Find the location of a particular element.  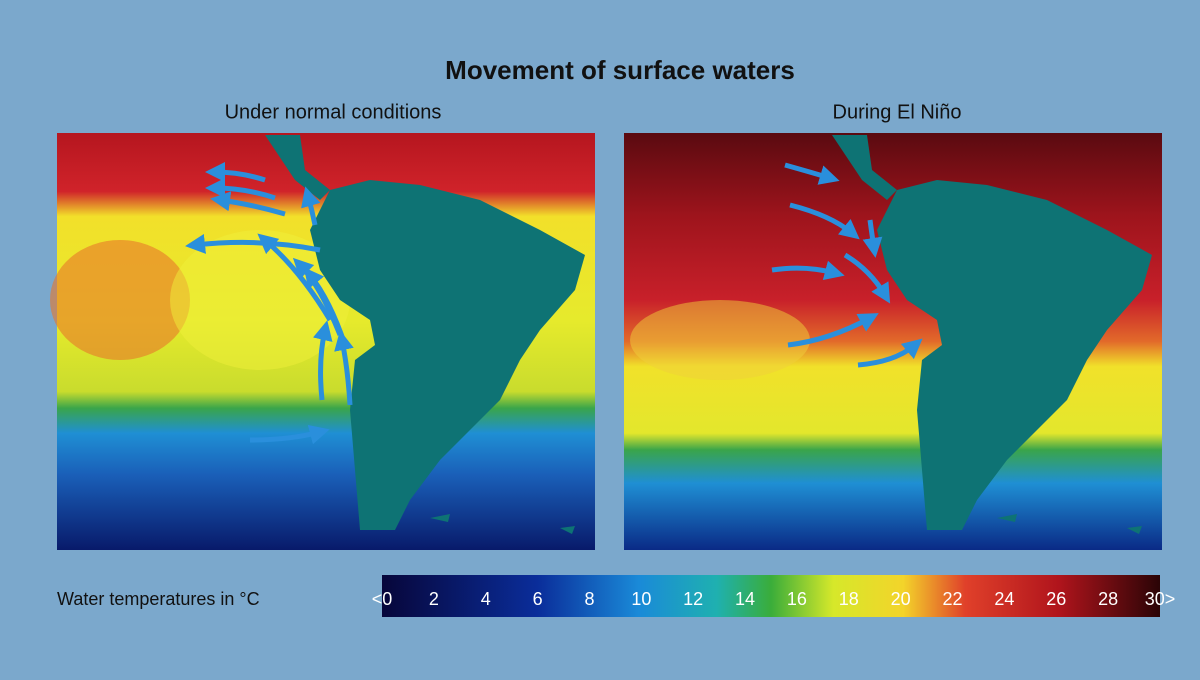

colorbar is located at coordinates (771, 596).